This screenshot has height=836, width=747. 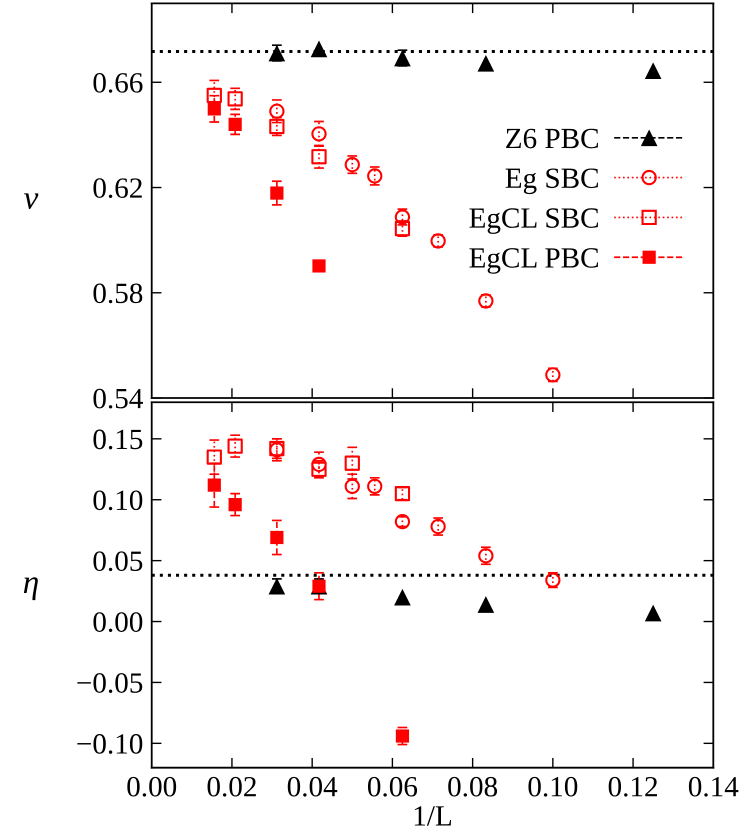 What do you see at coordinates (552, 138) in the screenshot?
I see `legend-label: Z6 PBC` at bounding box center [552, 138].